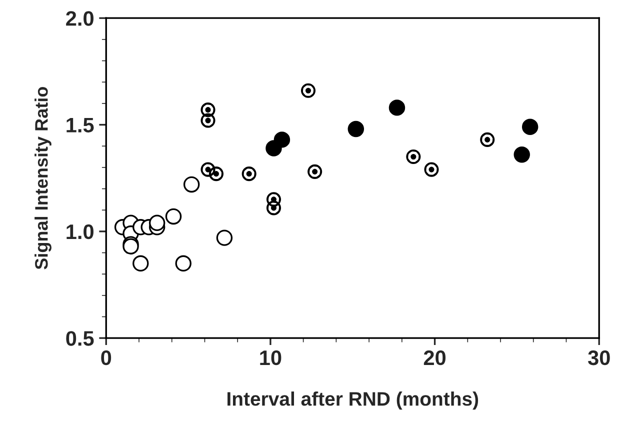 The image size is (617, 421). What do you see at coordinates (435, 358) in the screenshot?
I see `x-tick-label: 20` at bounding box center [435, 358].